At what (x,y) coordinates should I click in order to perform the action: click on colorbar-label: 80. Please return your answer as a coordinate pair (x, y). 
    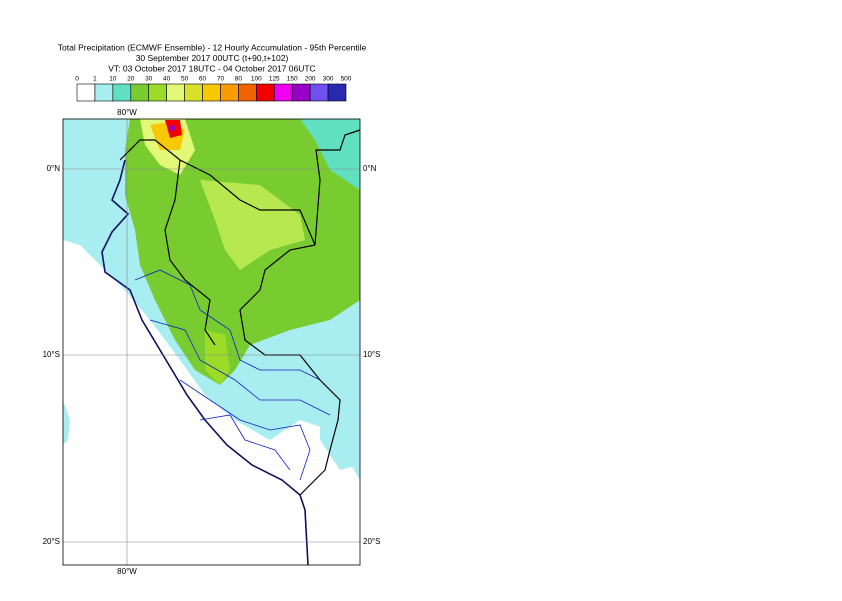
    Looking at the image, I should click on (239, 79).